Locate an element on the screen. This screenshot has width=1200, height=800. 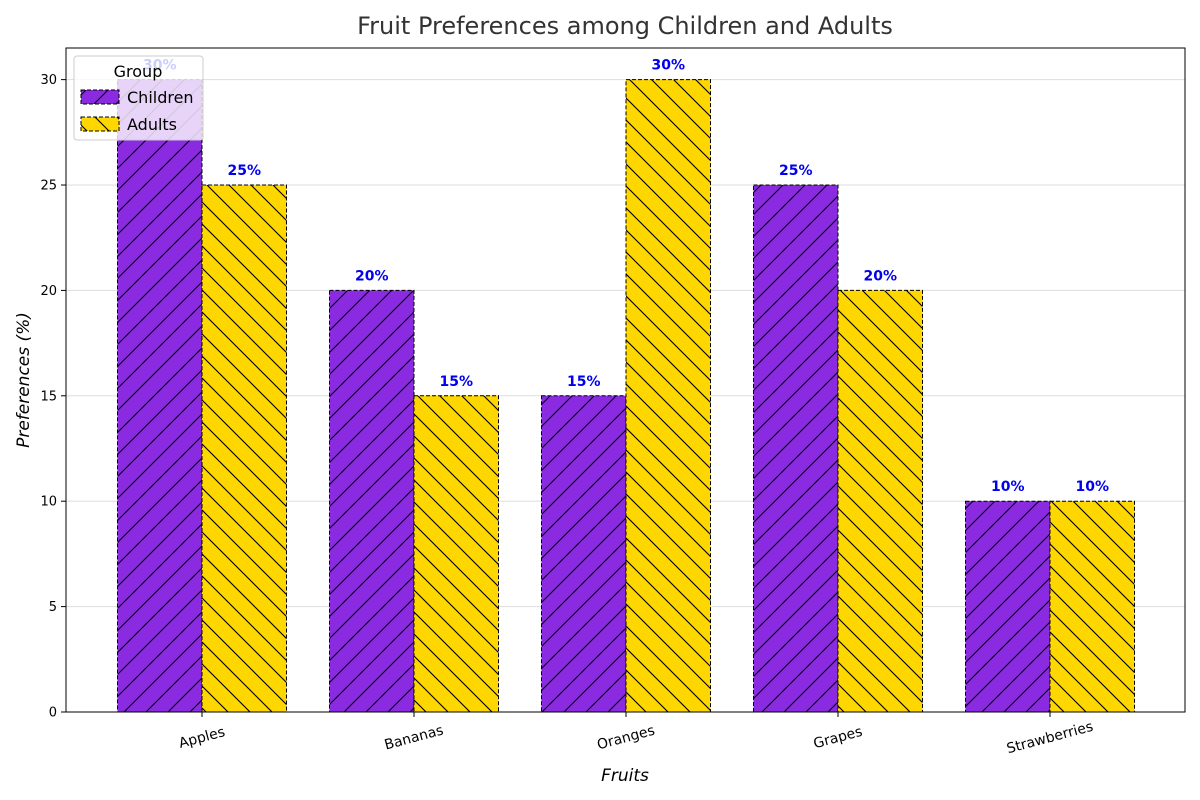
x-tick-label: Strawberries is located at coordinates (1050, 738).